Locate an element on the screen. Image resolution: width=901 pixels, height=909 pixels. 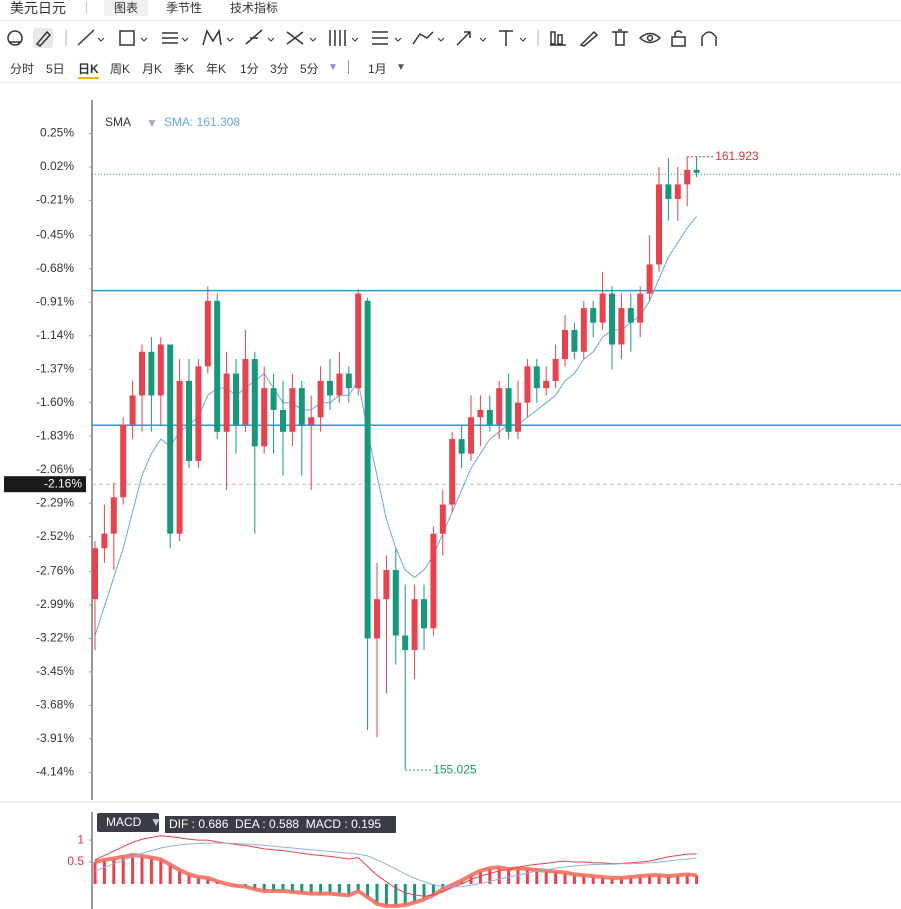
indicator-toggle: ▼ is located at coordinates (156, 822).